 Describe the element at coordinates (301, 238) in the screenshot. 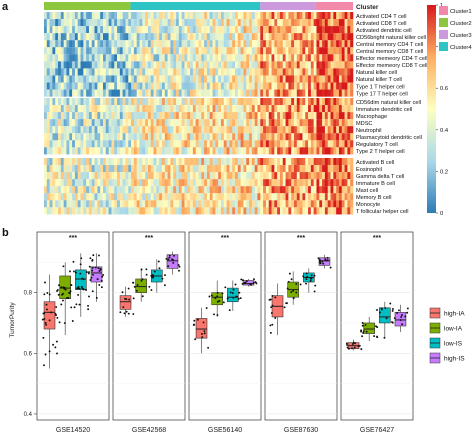

I see `significance-label: ***` at that location.